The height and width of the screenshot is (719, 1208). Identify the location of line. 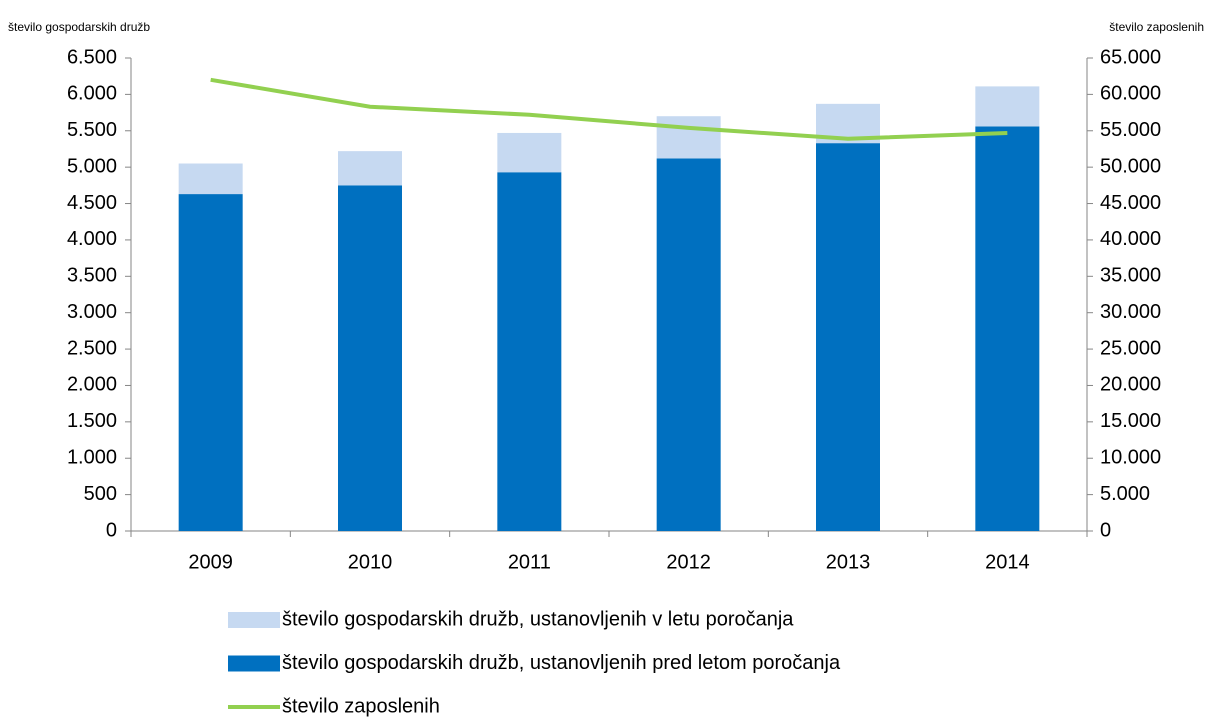
(609, 109).